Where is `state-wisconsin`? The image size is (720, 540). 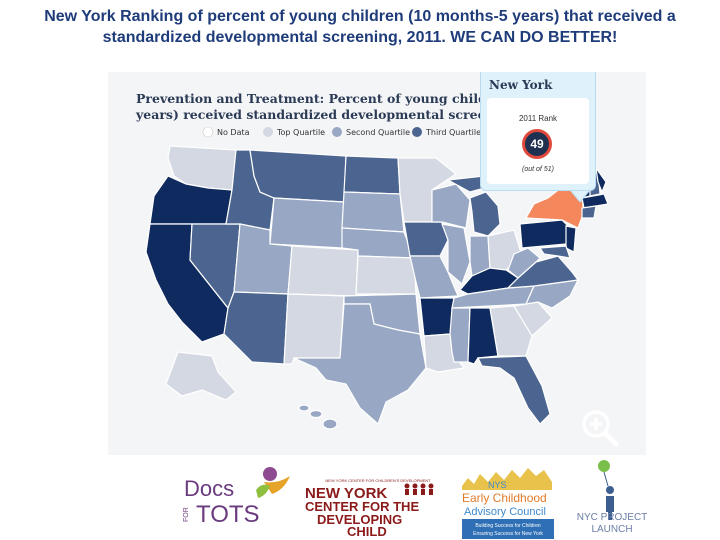 state-wisconsin is located at coordinates (451, 206).